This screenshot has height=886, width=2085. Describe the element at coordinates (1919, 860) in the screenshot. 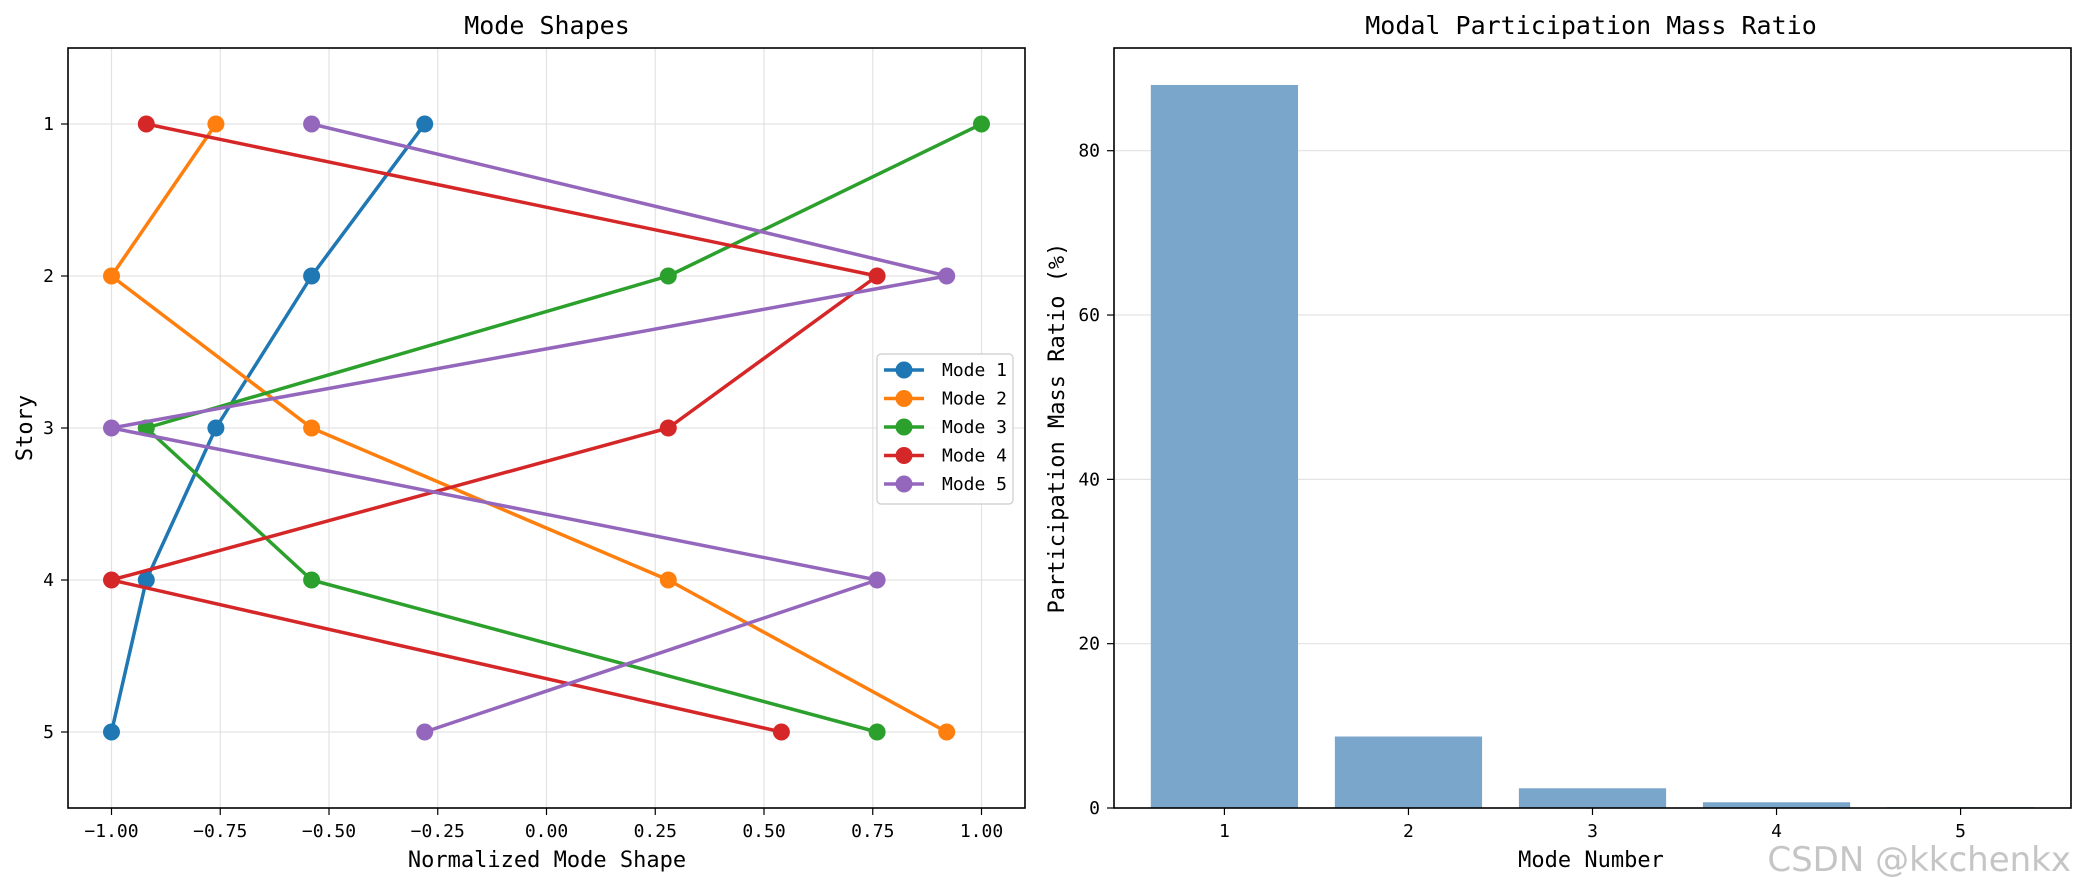

I see `watermark: CSDN @kkchenkx` at that location.